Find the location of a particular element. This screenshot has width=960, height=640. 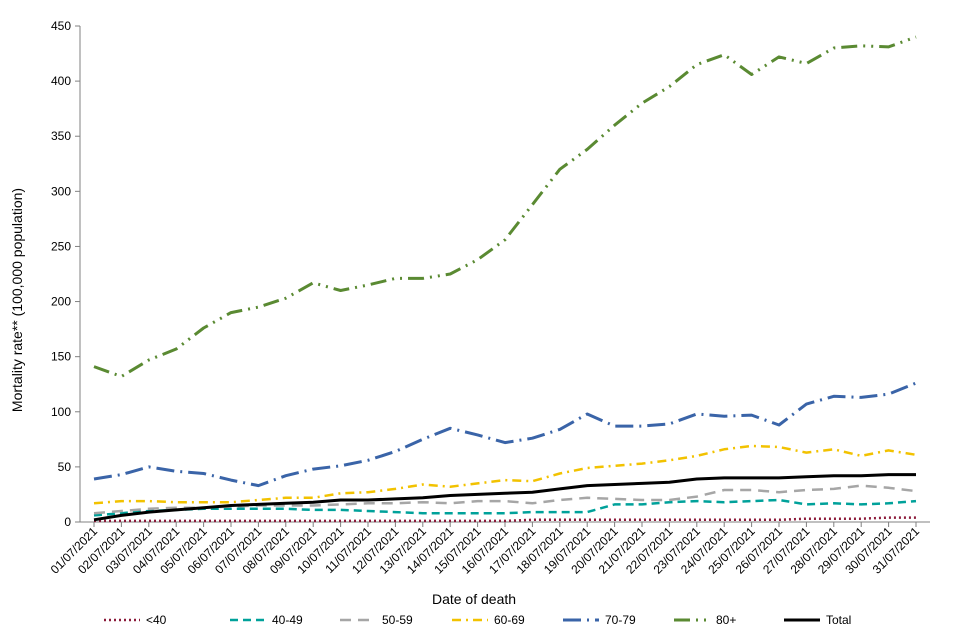

y-tick-label: 350 is located at coordinates (61, 136).